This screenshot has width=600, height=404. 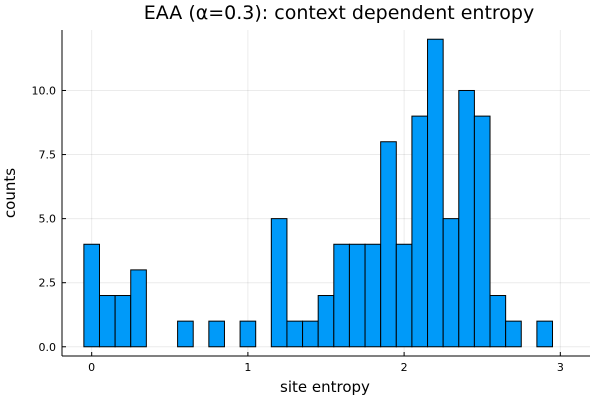 What do you see at coordinates (247, 367) in the screenshot?
I see `x-tick-label: 1` at bounding box center [247, 367].